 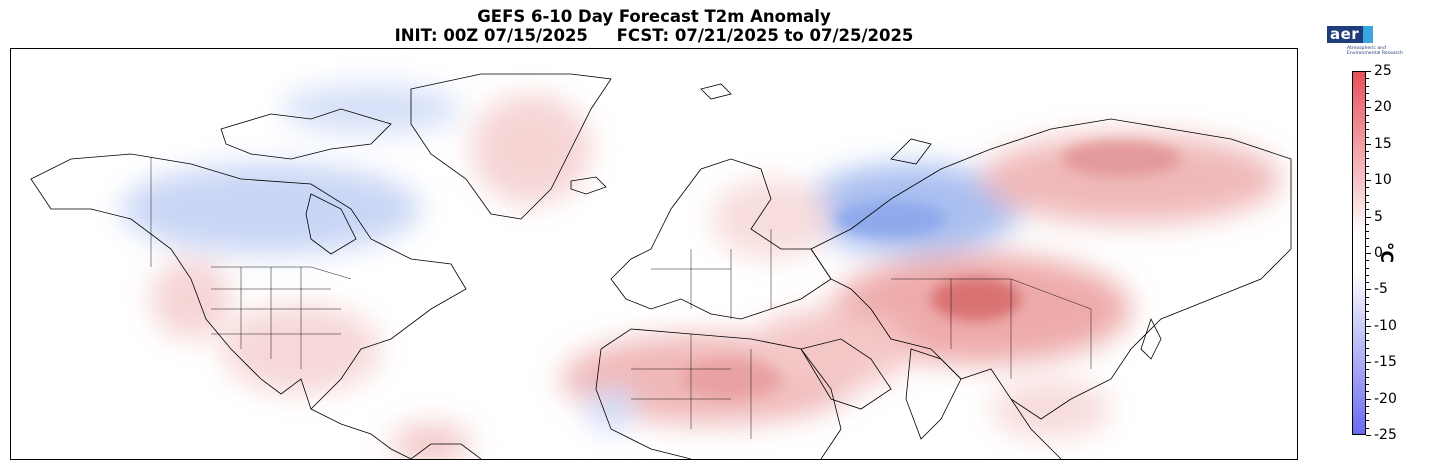 What do you see at coordinates (1378, 217) in the screenshot?
I see `colorbar-tick-label: 5` at bounding box center [1378, 217].